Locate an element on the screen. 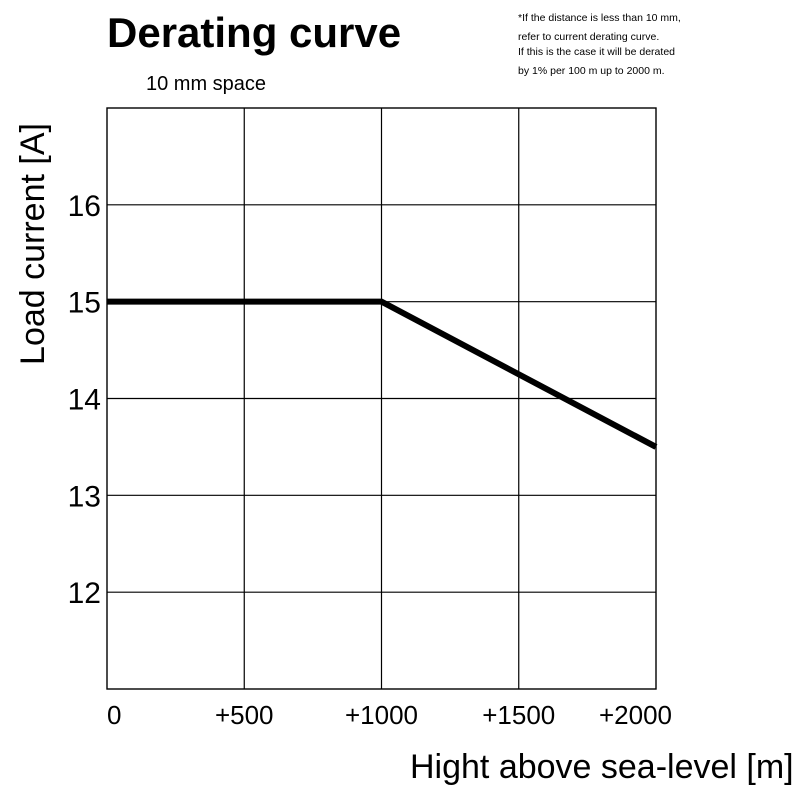  x-tick-label: +500 is located at coordinates (244, 715).